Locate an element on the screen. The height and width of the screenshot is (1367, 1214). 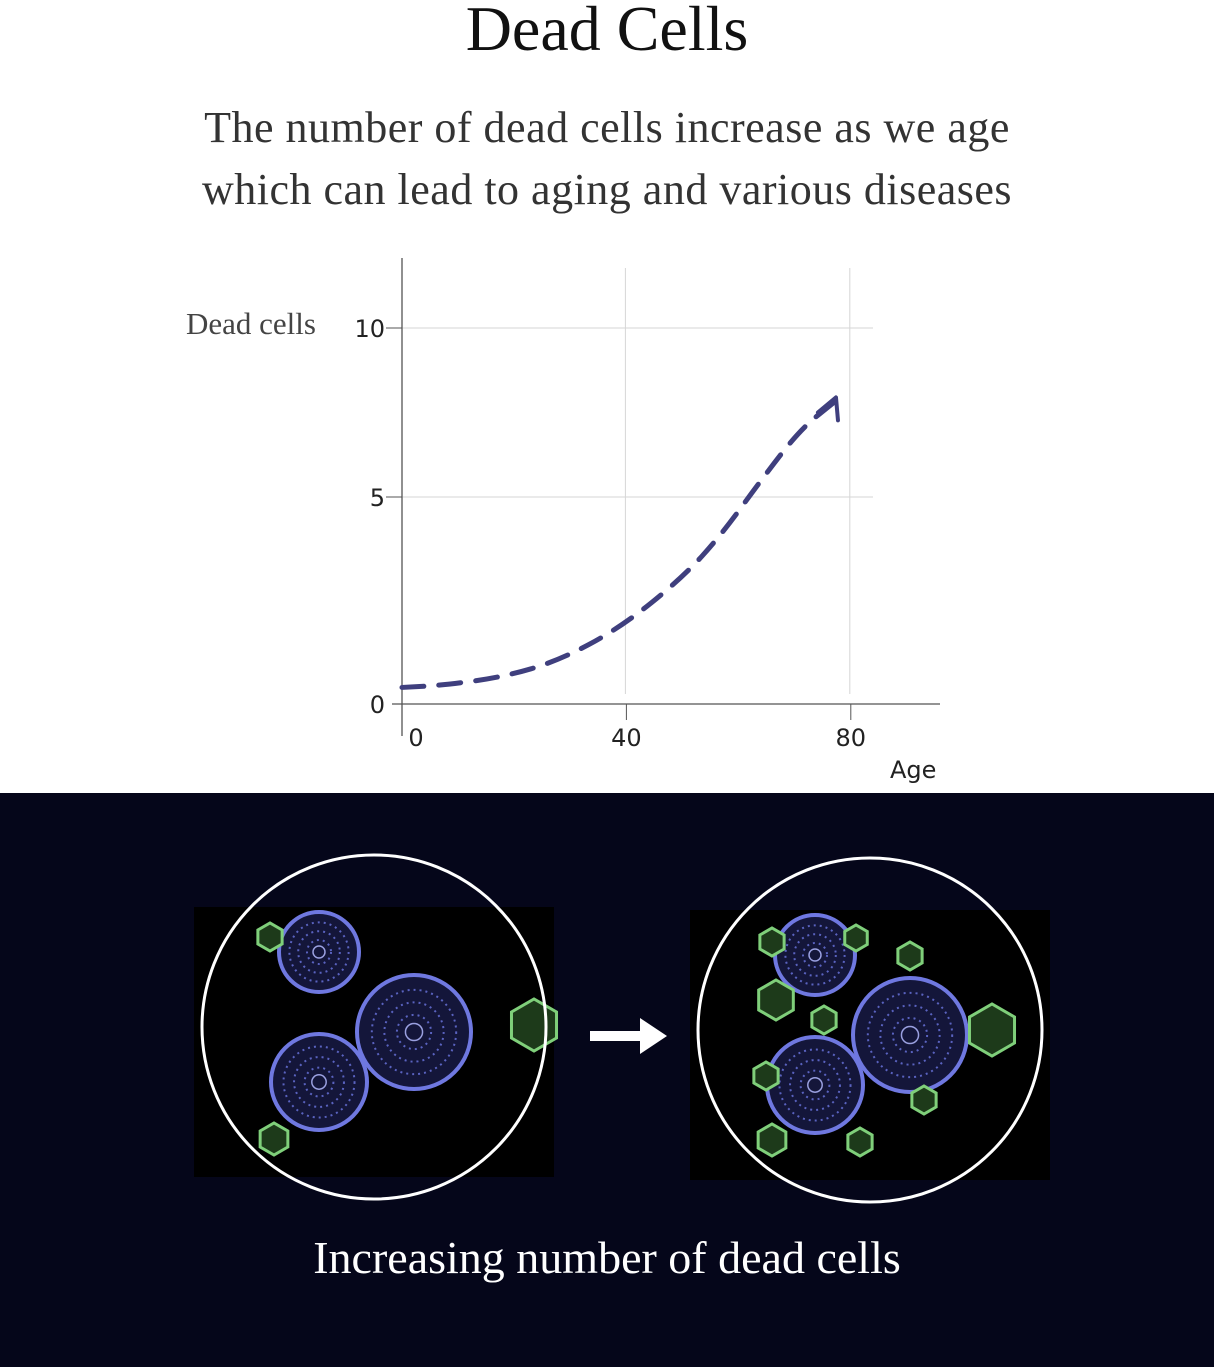
right-arrow-icon is located at coordinates (628, 1036).